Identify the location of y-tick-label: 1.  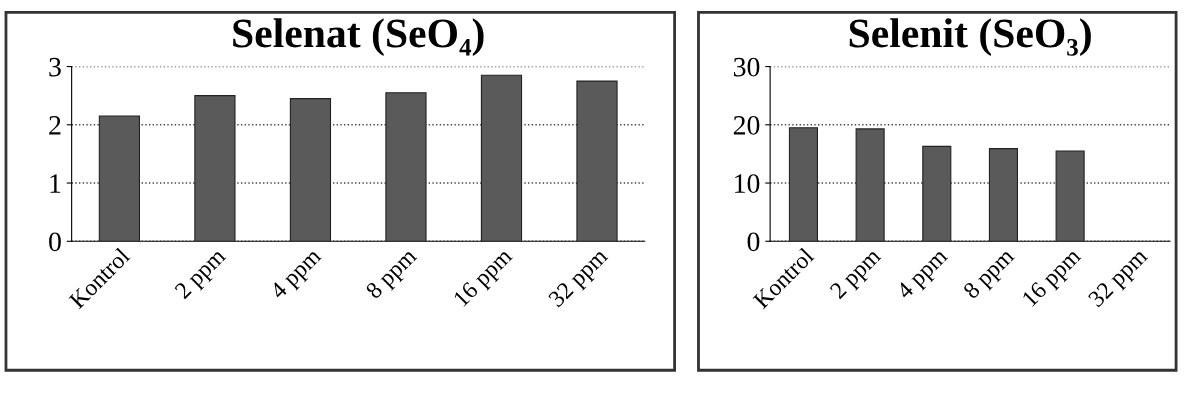
(55, 183).